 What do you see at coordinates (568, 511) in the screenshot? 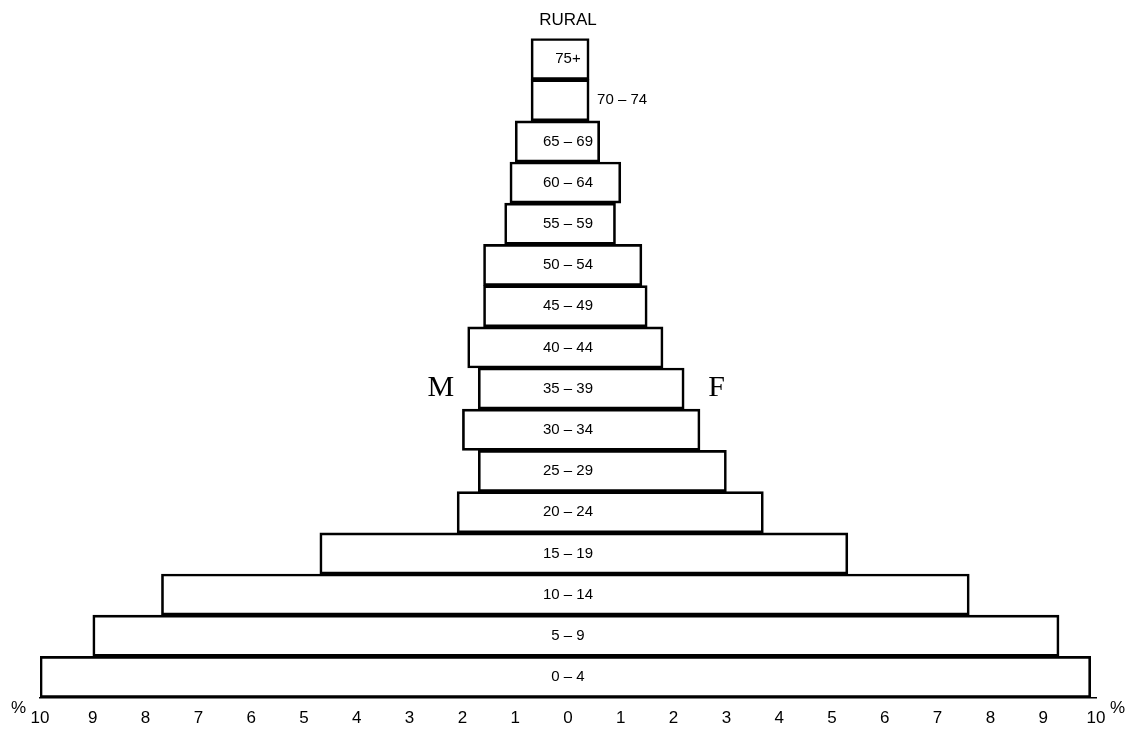
I see `y-tick-label: 20 – 24` at bounding box center [568, 511].